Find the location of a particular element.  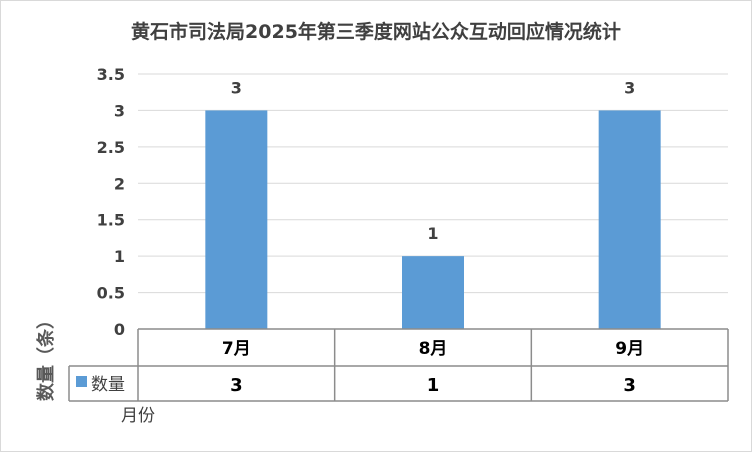

y-tick-label: 2.5 is located at coordinates (111, 147).